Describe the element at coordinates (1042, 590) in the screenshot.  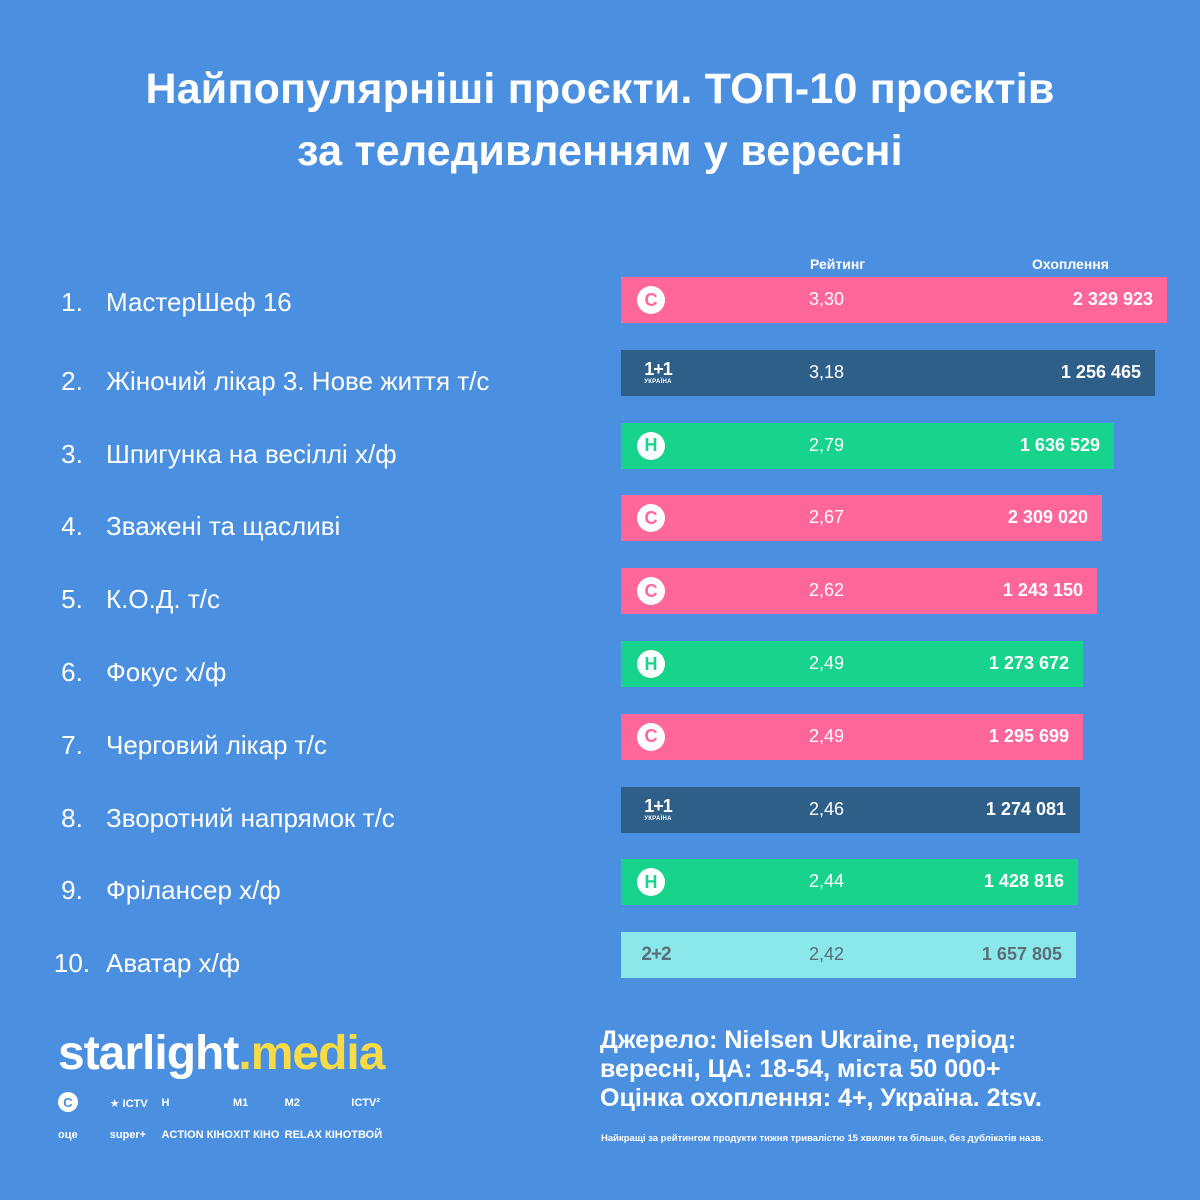
I see `reach-value: 1 243 150` at that location.